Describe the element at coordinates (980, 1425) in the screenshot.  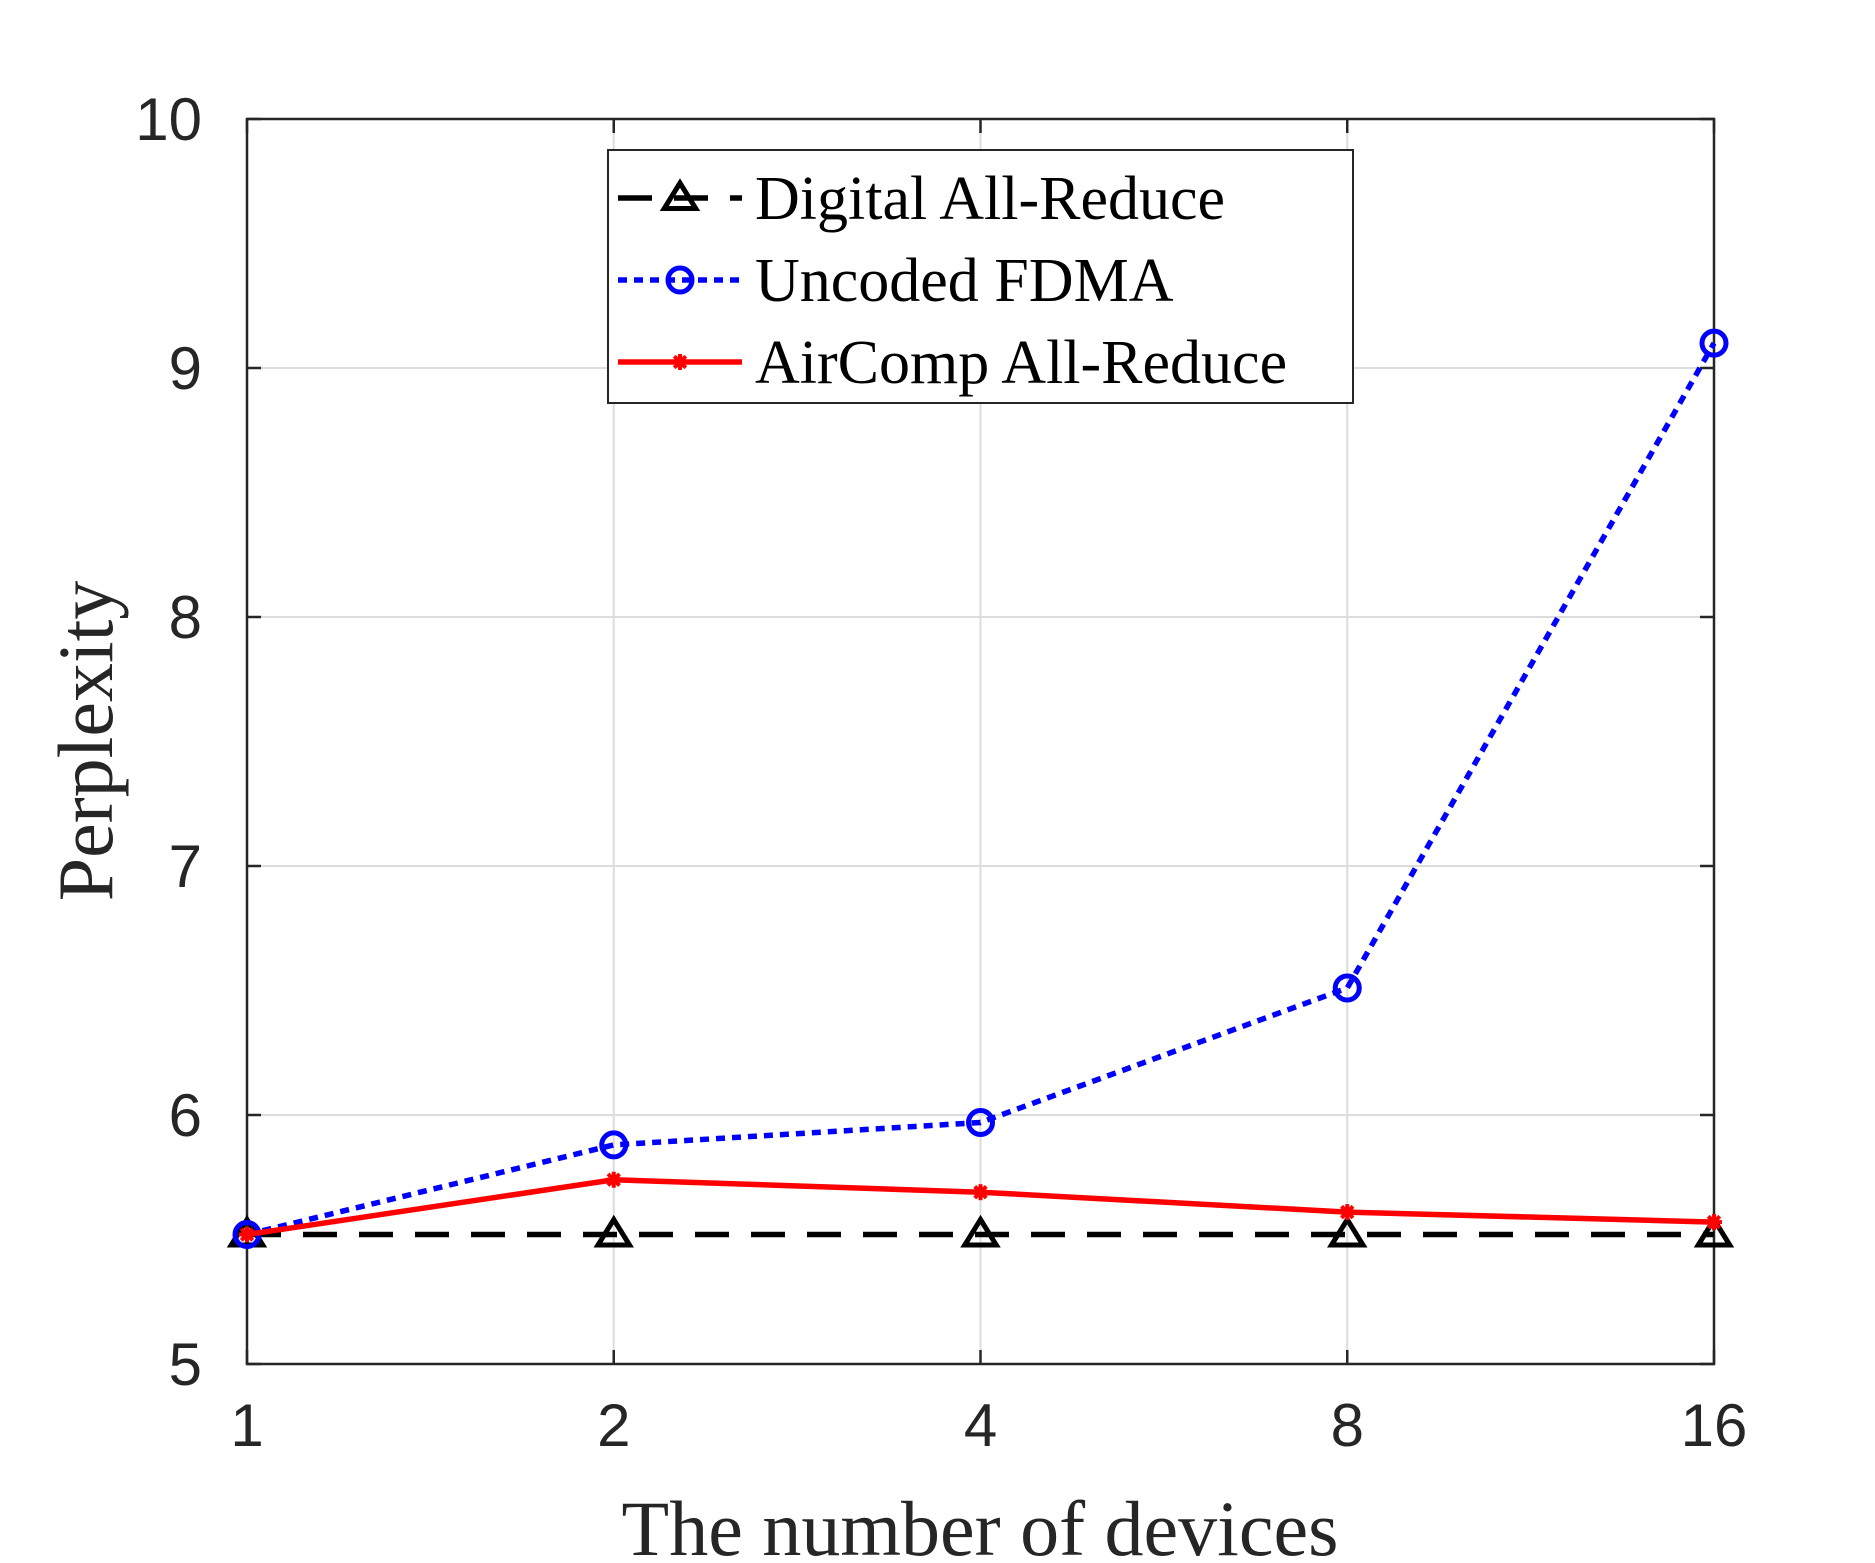
I see `x-tick-label: 4` at that location.